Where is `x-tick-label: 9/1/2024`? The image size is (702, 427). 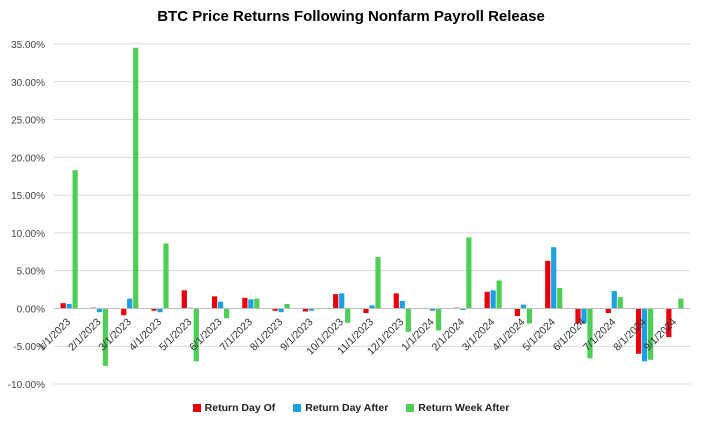
x-tick-label: 9/1/2024 is located at coordinates (660, 334).